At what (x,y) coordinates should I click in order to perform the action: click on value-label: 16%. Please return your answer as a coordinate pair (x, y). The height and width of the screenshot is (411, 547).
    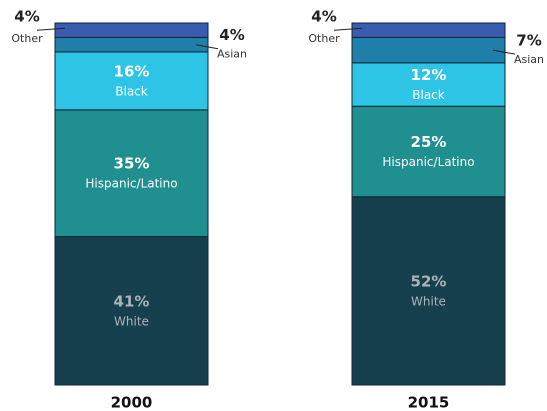
    Looking at the image, I should click on (132, 71).